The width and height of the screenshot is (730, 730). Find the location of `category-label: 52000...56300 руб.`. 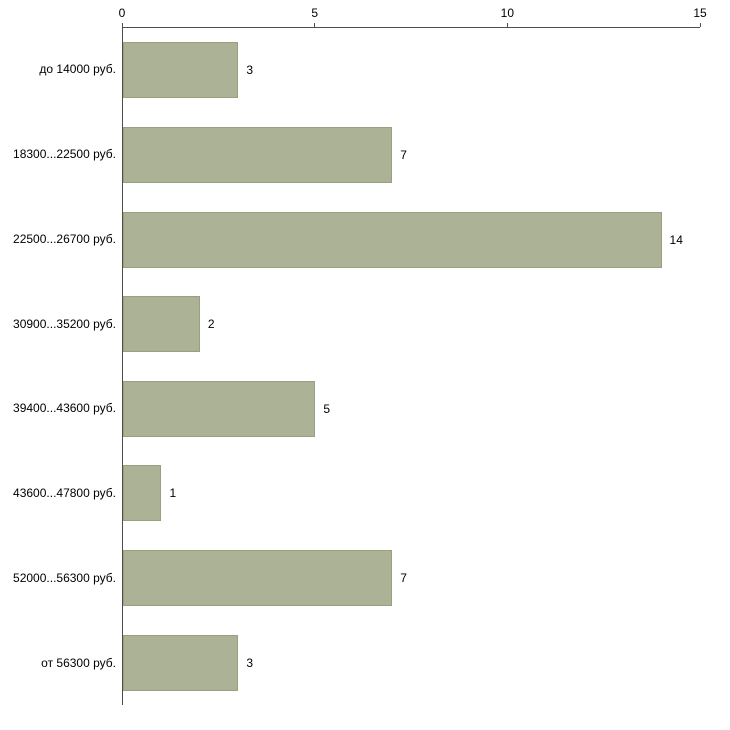

category-label: 52000...56300 руб. is located at coordinates (64, 577).